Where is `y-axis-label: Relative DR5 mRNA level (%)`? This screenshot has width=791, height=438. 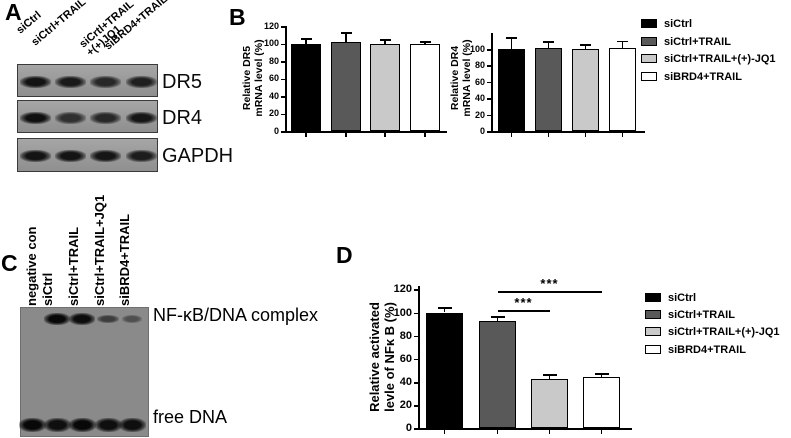
y-axis-label: Relative DR5 mRNA level (%) is located at coordinates (252, 78).